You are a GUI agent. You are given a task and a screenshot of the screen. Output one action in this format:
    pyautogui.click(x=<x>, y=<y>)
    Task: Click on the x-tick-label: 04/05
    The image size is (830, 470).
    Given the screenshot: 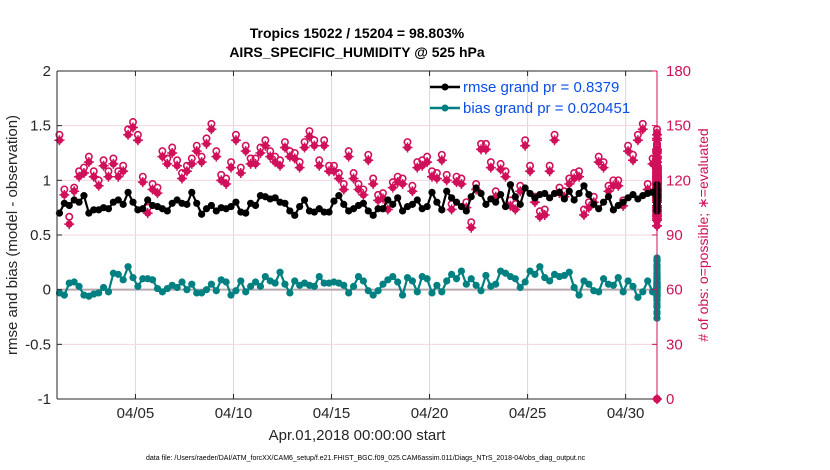 What is the action you would take?
    pyautogui.click(x=136, y=413)
    